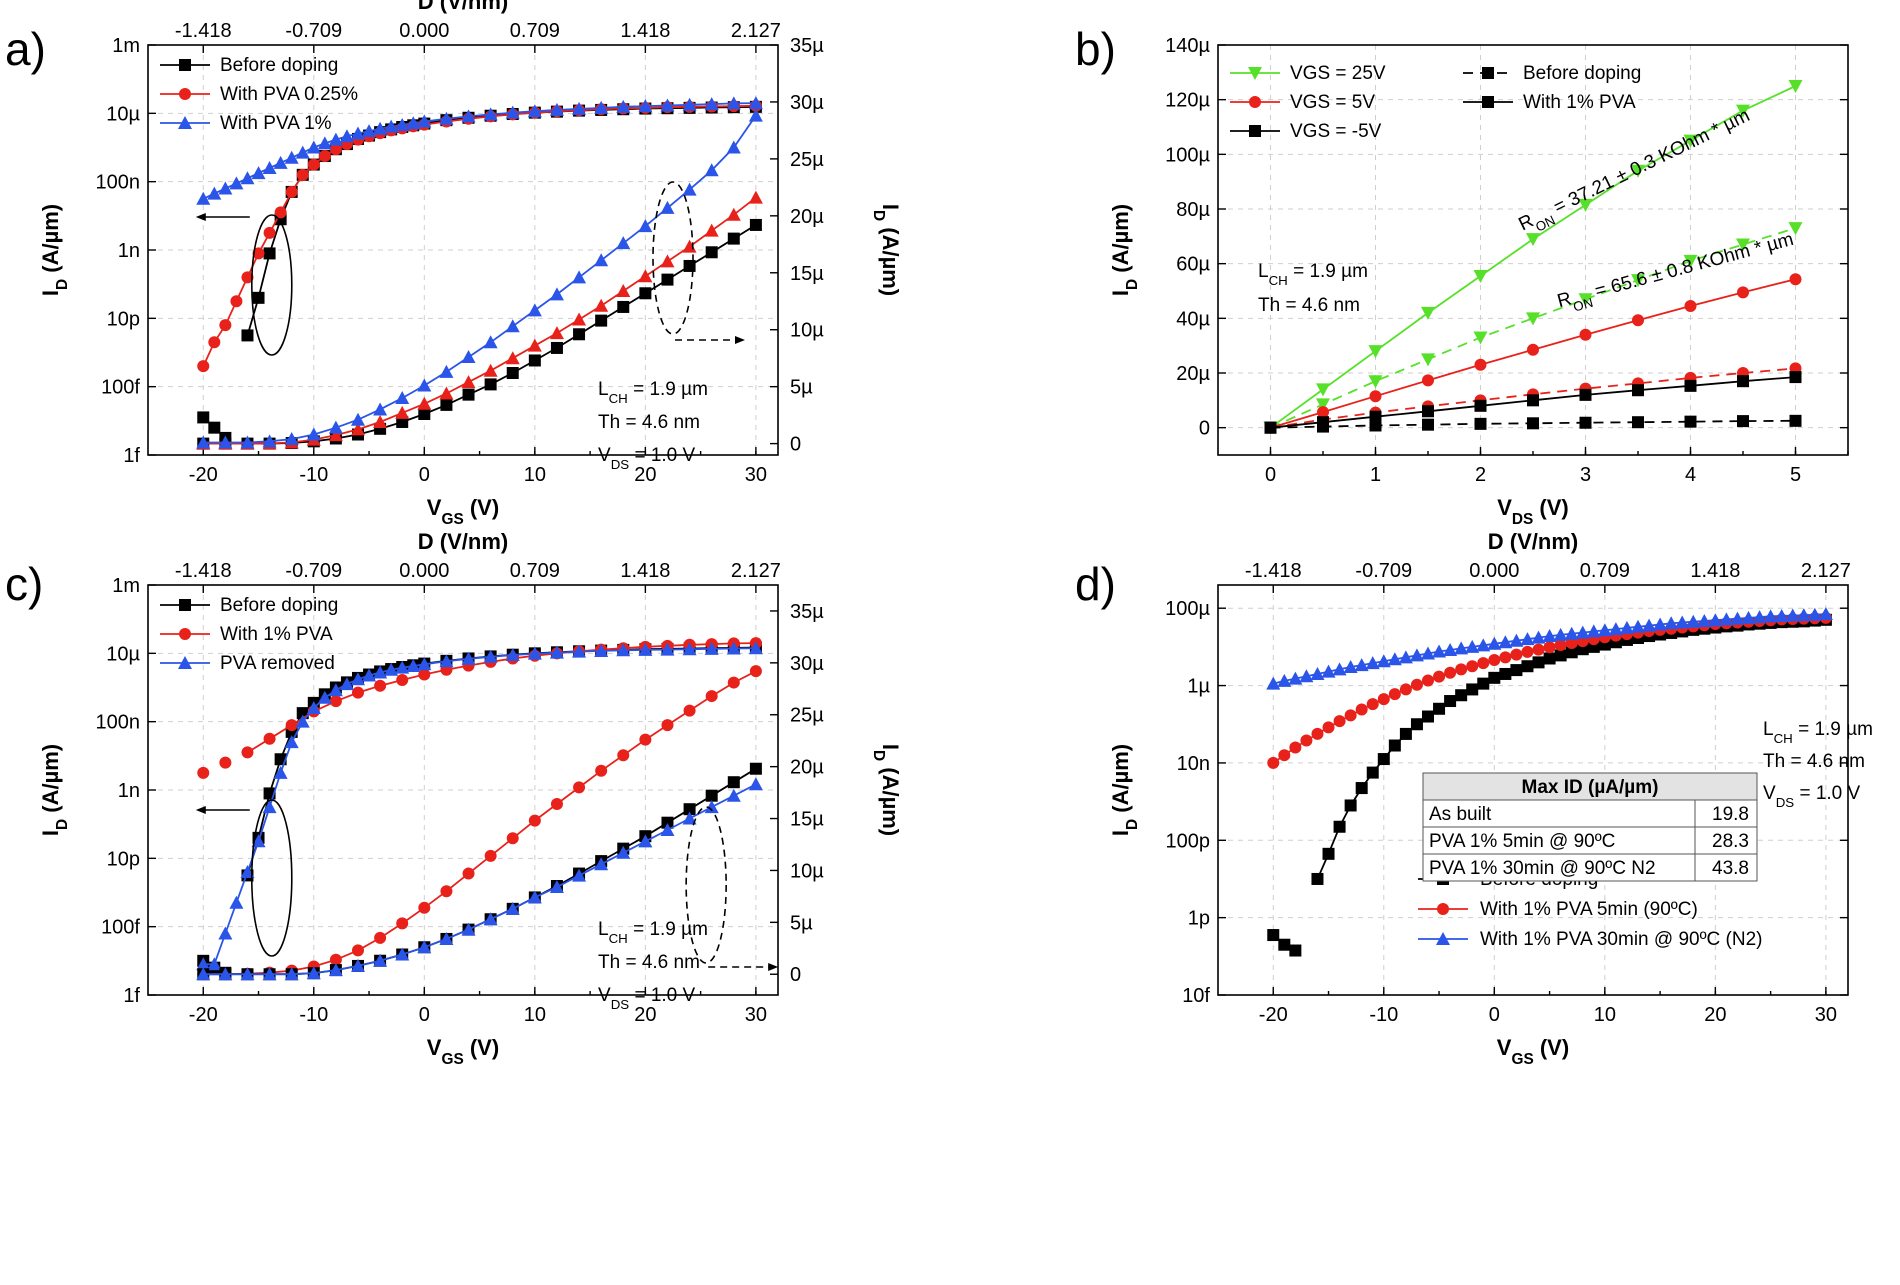 The height and width of the screenshot is (1285, 1900). Describe the element at coordinates (129, 791) in the screenshot. I see `y-tick-label: 1n` at that location.